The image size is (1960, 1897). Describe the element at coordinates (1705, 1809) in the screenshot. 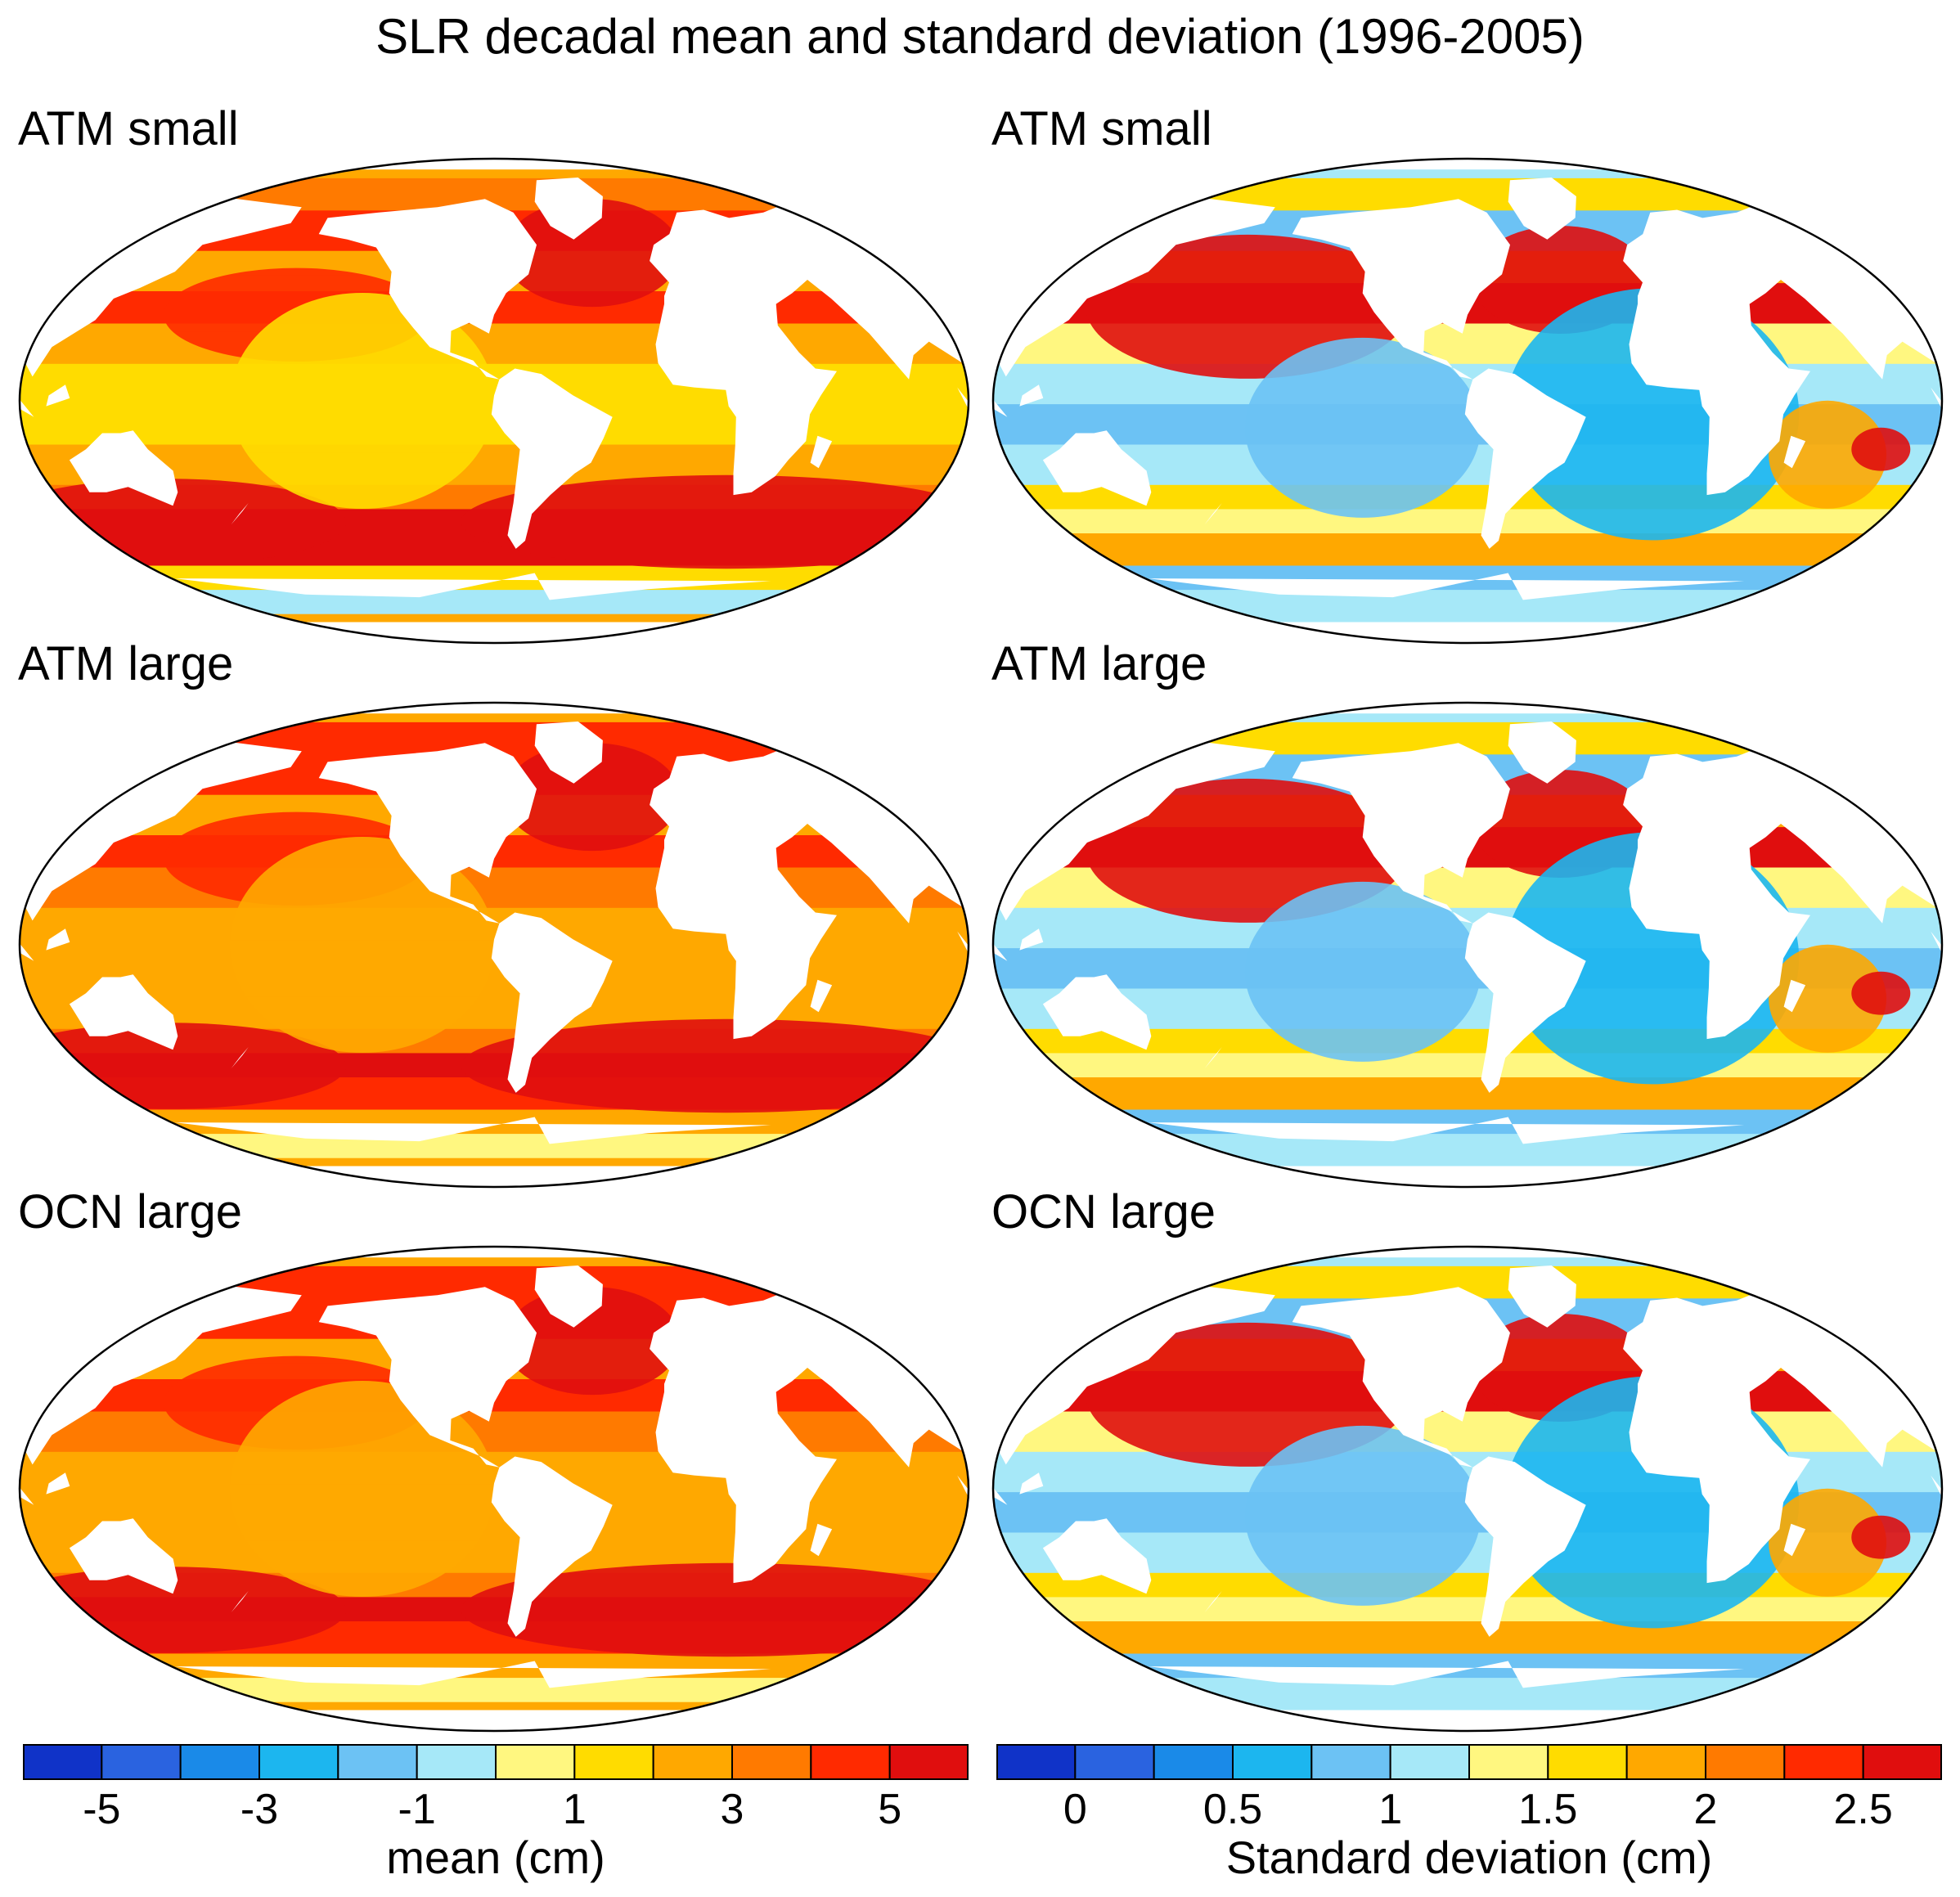

I see `std-tick-label: 2` at that location.